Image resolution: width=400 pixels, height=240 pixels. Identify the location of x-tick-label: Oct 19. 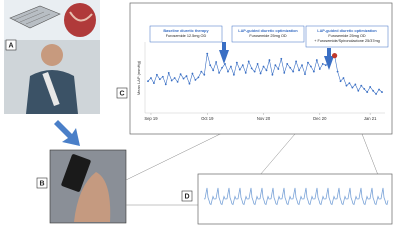
(207, 118).